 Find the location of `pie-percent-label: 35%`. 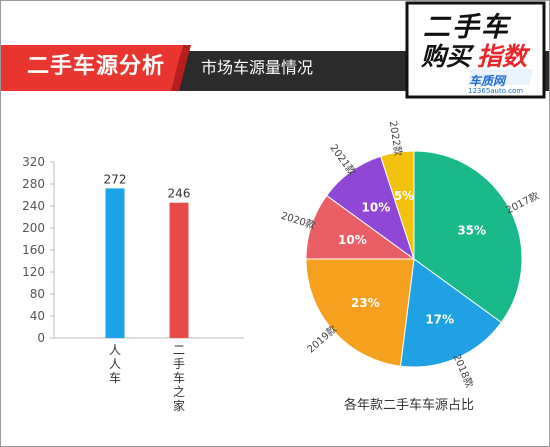

pie-percent-label: 35% is located at coordinates (471, 231).